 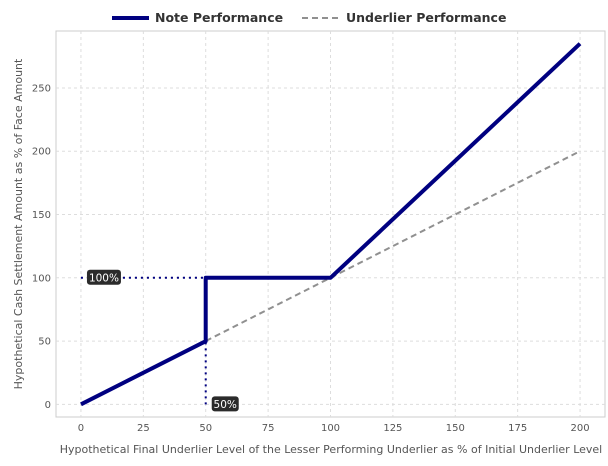 What do you see at coordinates (219, 17) in the screenshot?
I see `legend-label-note: Note Performance` at bounding box center [219, 17].